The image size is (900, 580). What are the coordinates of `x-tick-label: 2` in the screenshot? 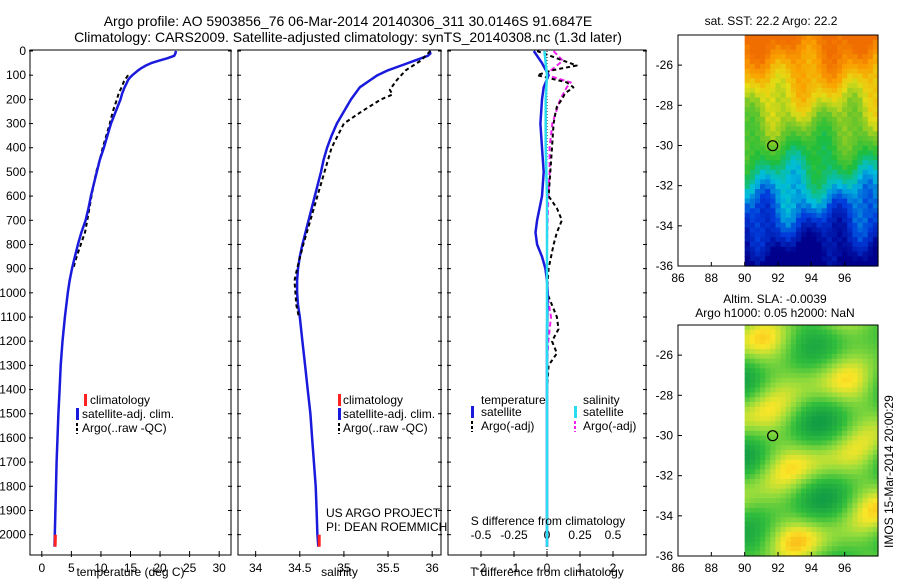 It's located at (613, 568).